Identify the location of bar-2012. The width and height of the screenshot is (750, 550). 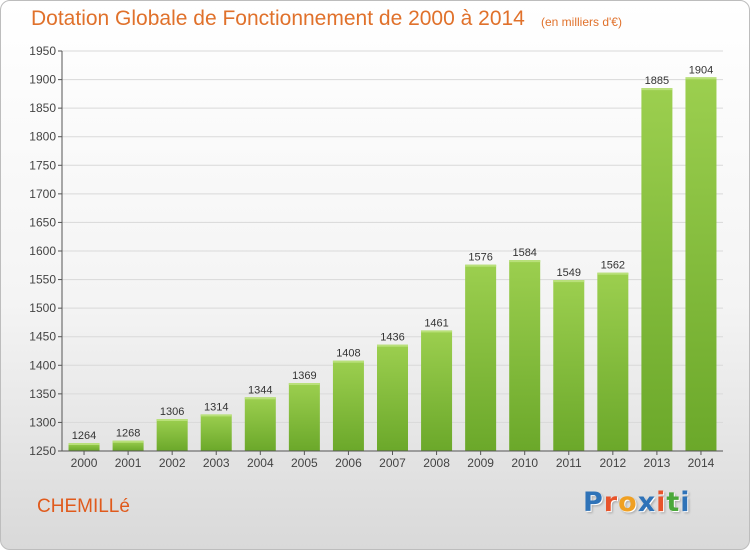
(613, 361).